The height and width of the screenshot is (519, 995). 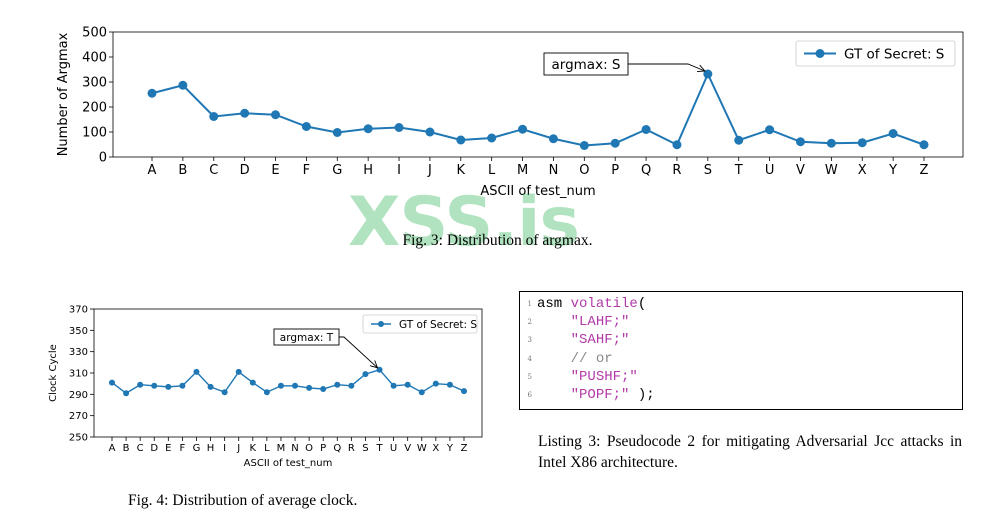 What do you see at coordinates (103, 158) in the screenshot?
I see `y-tick-label: 0` at bounding box center [103, 158].